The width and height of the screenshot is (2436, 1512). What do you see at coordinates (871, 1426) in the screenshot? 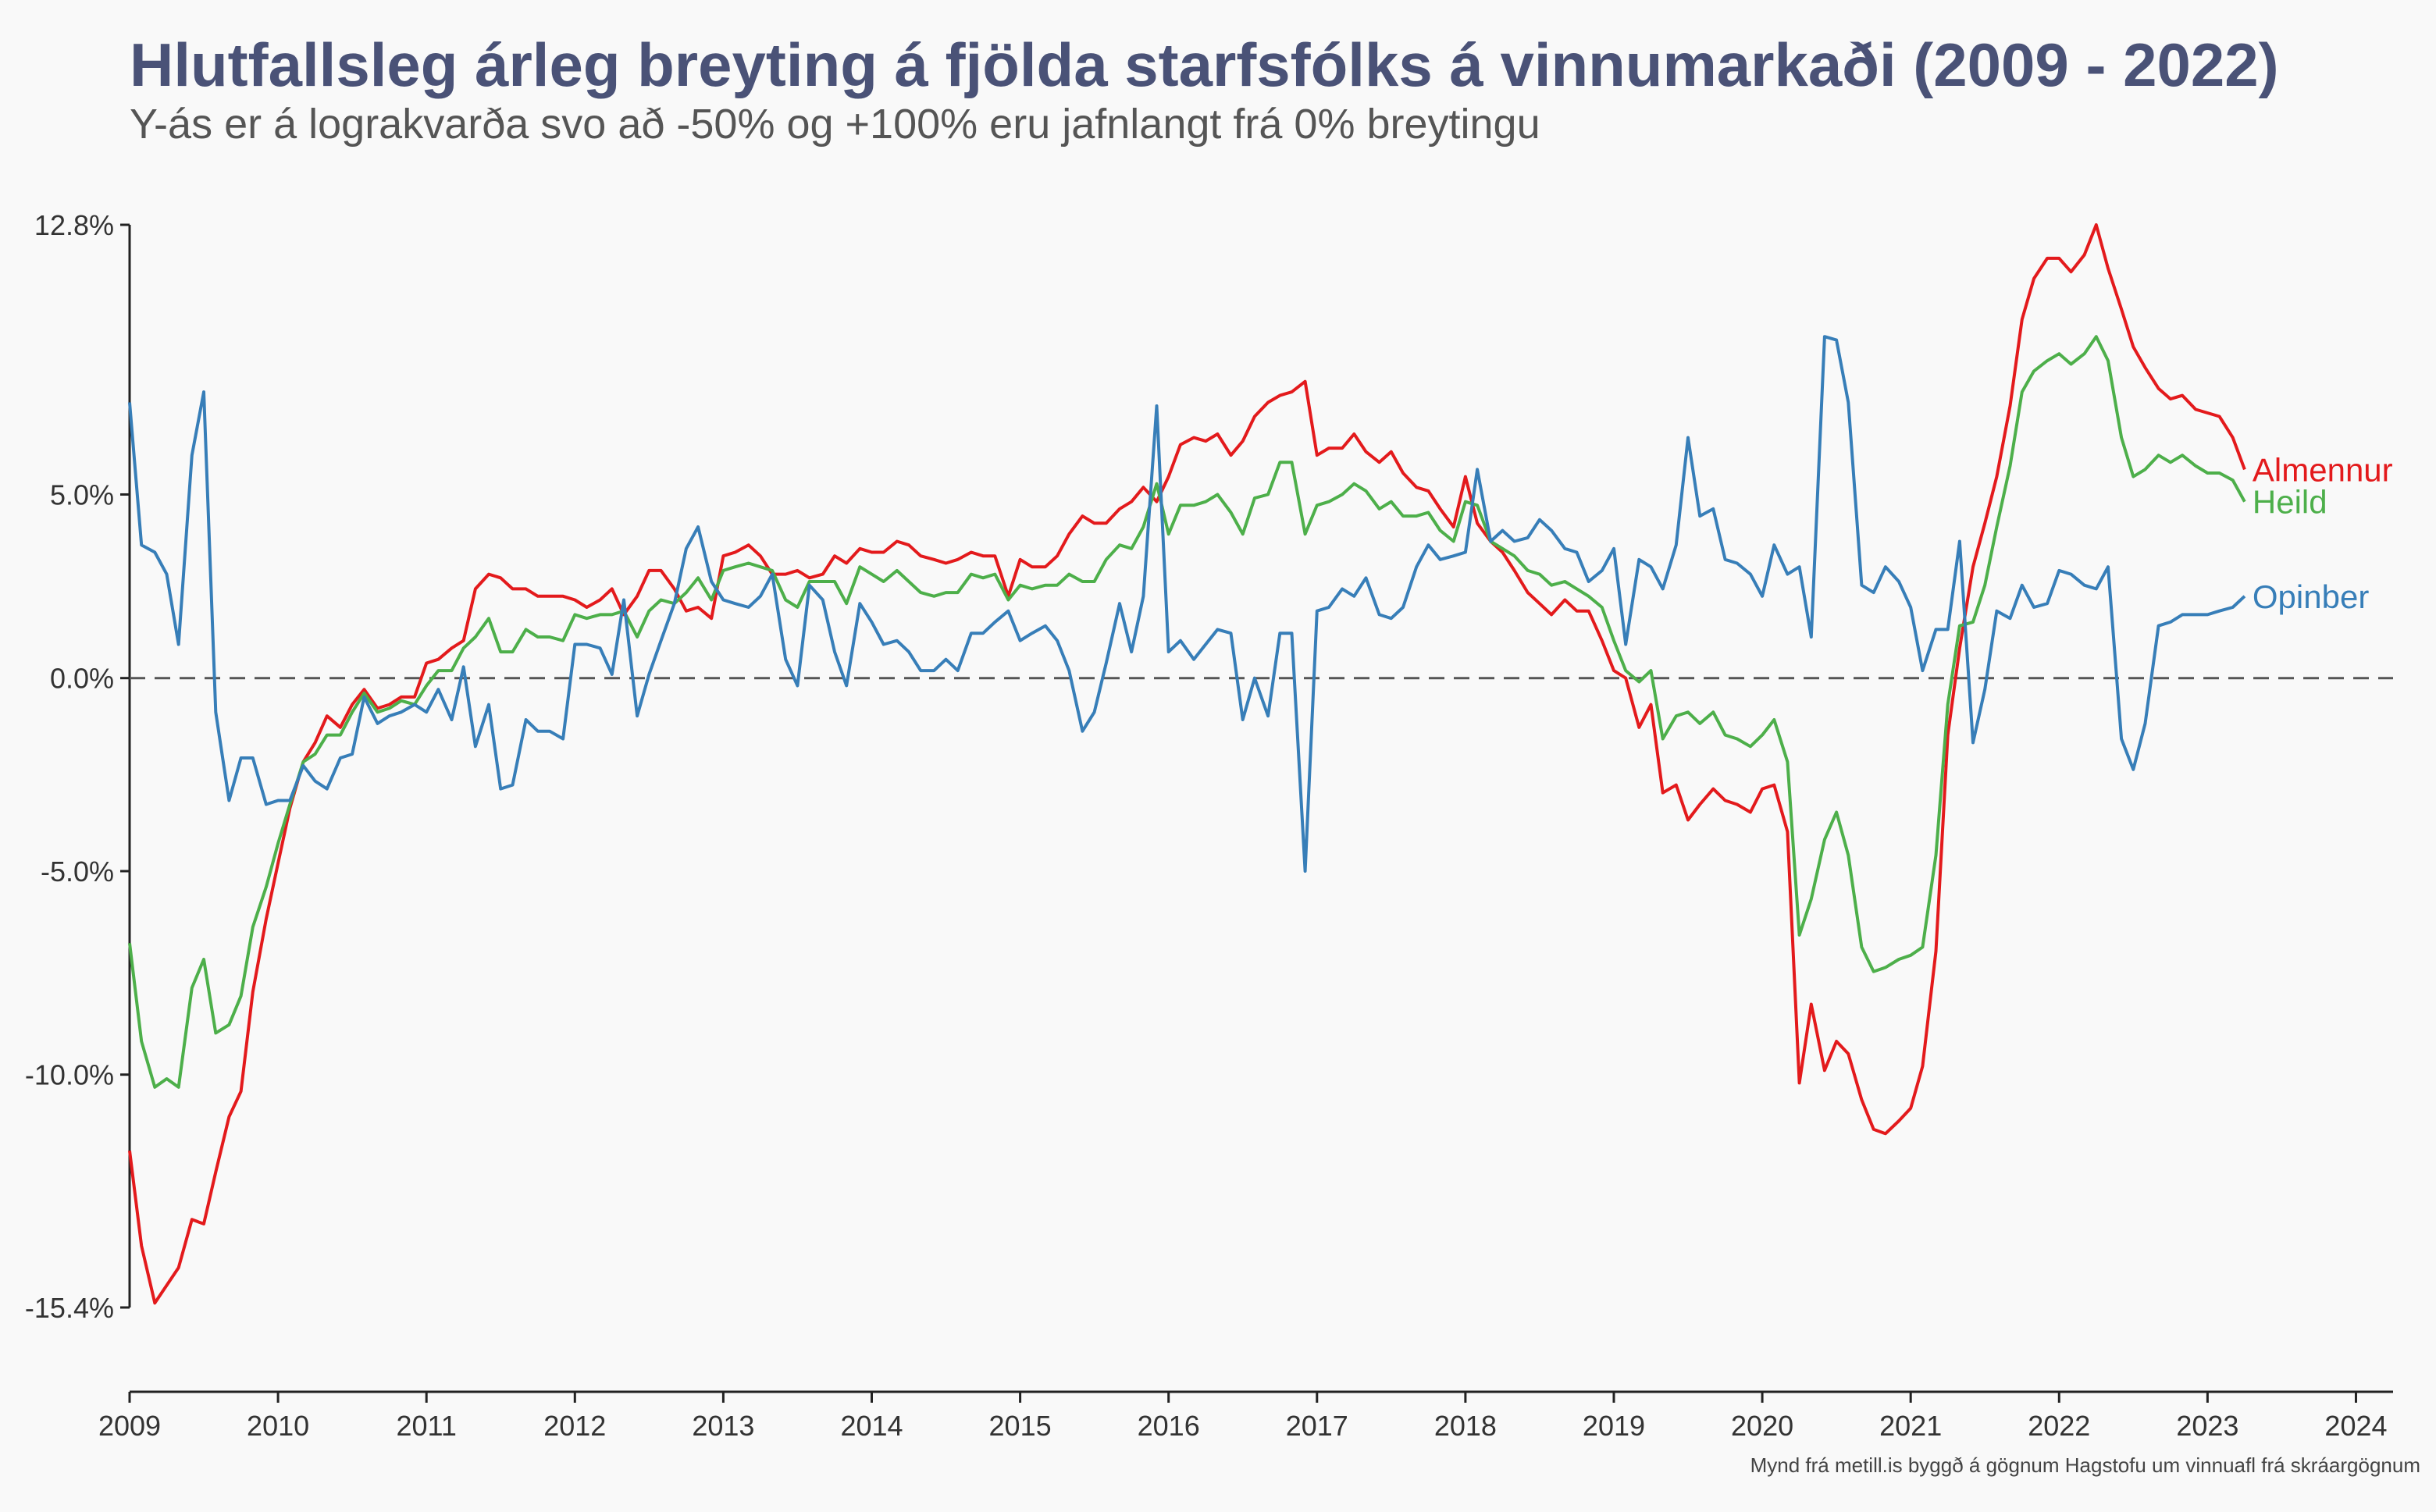
I see `x-tick-label: 2014` at bounding box center [871, 1426].